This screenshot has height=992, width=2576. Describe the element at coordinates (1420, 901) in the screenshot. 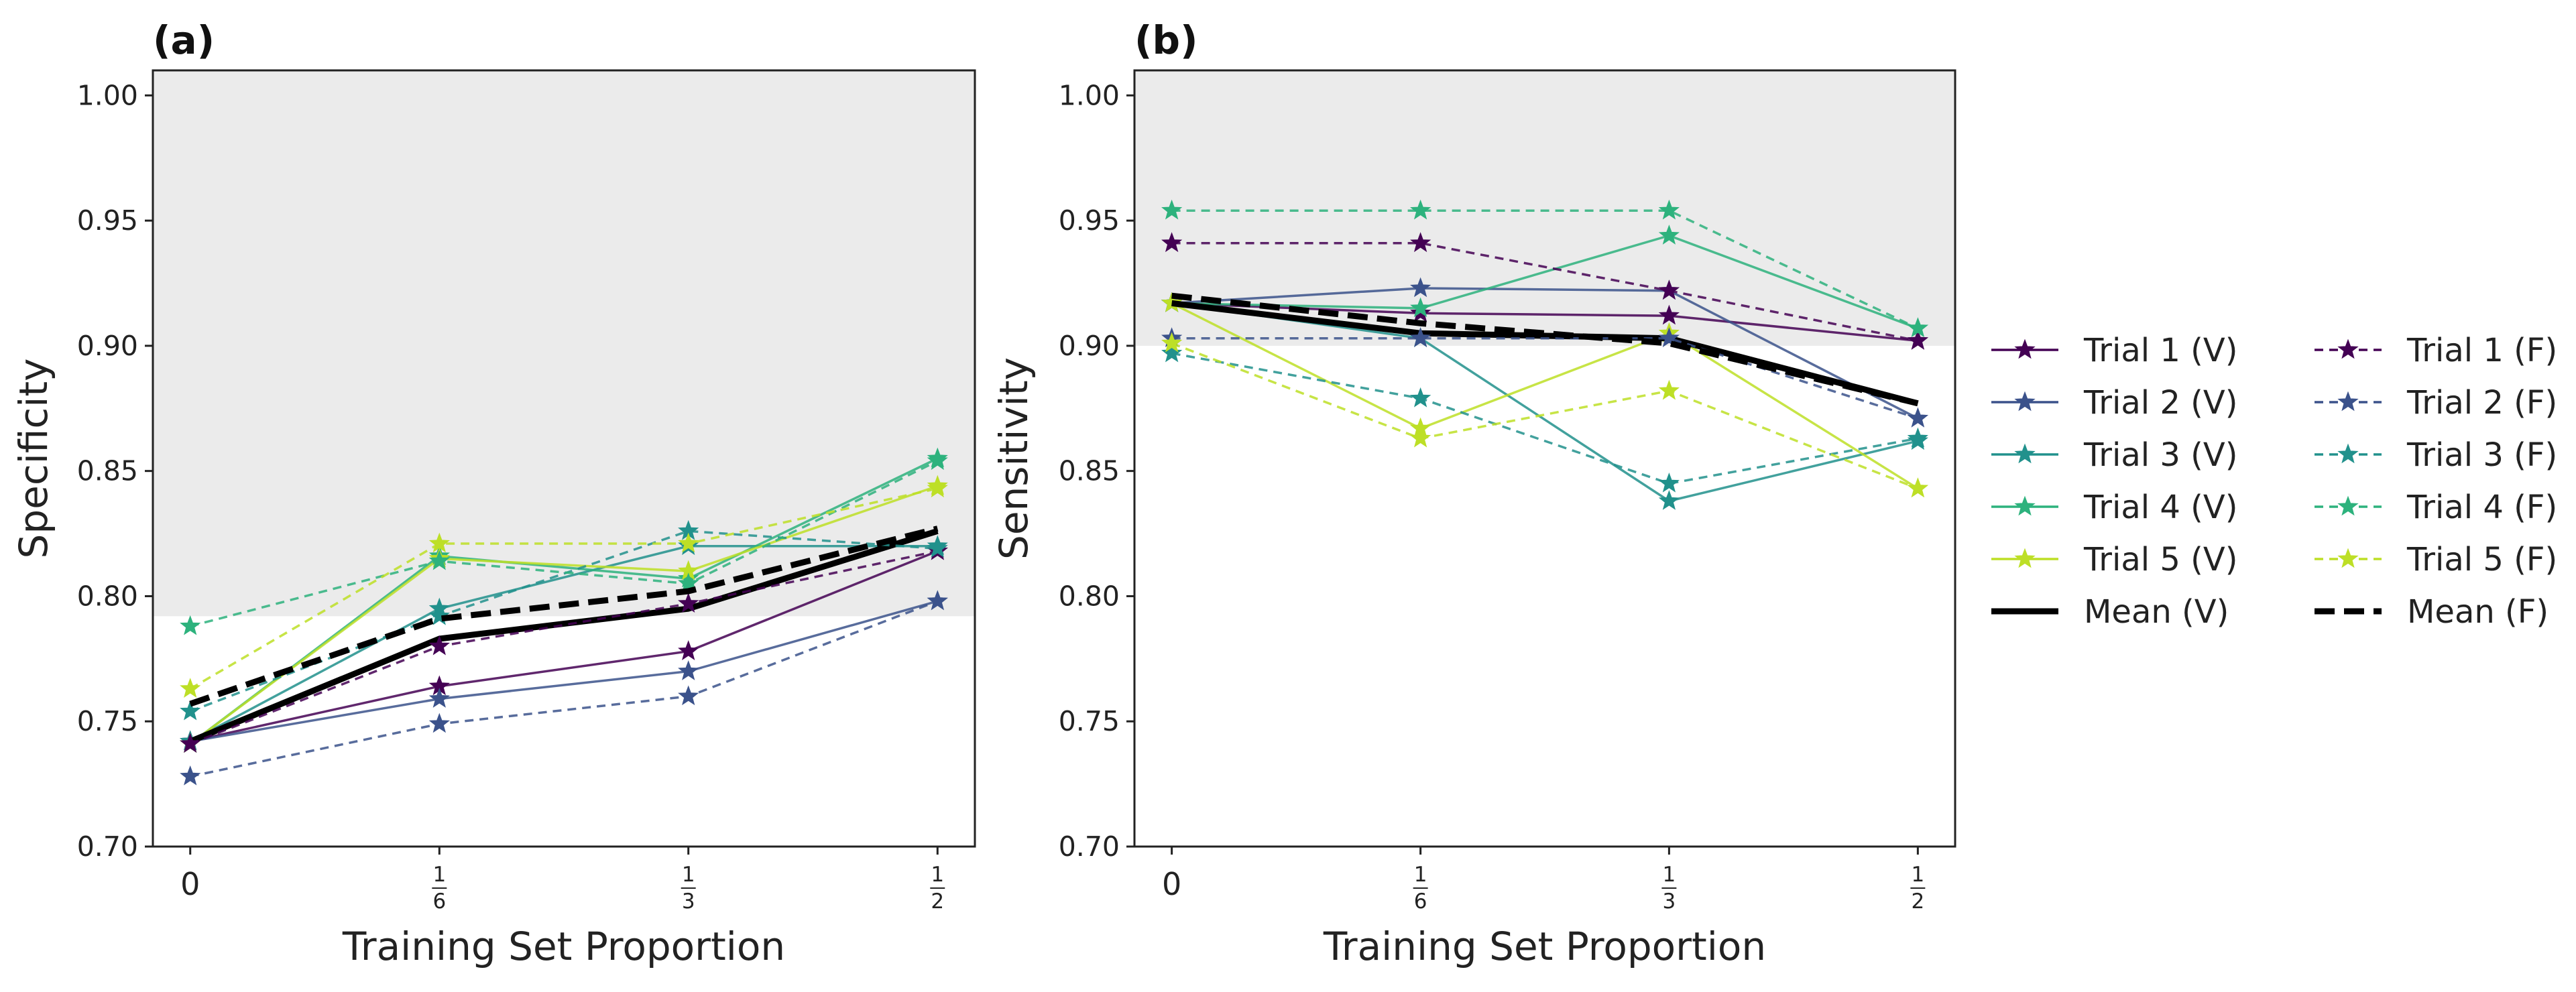

I see `x-tick-denominator-b-1: 6` at that location.